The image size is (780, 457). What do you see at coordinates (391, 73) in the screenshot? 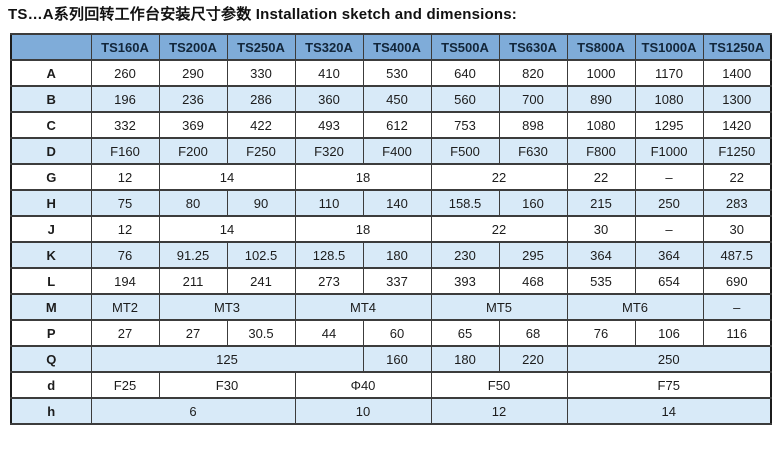
I see `table-row-A: A 260 290 330 410 530 640 820 1000 1170 1400` at bounding box center [391, 73].